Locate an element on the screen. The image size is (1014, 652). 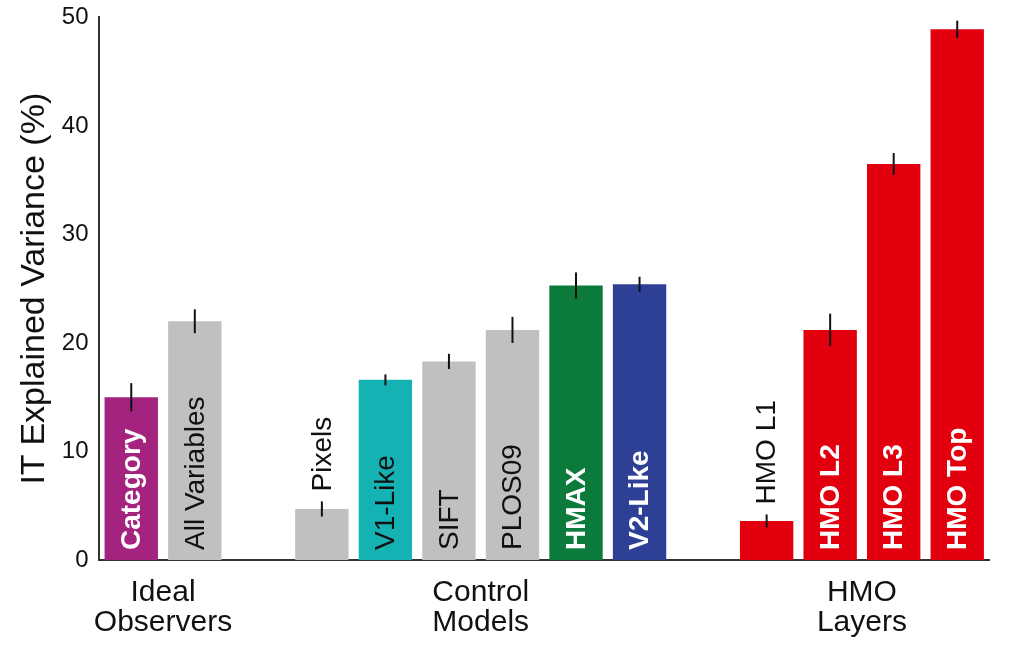
x-tick-label: PLOS09 is located at coordinates (512, 497).